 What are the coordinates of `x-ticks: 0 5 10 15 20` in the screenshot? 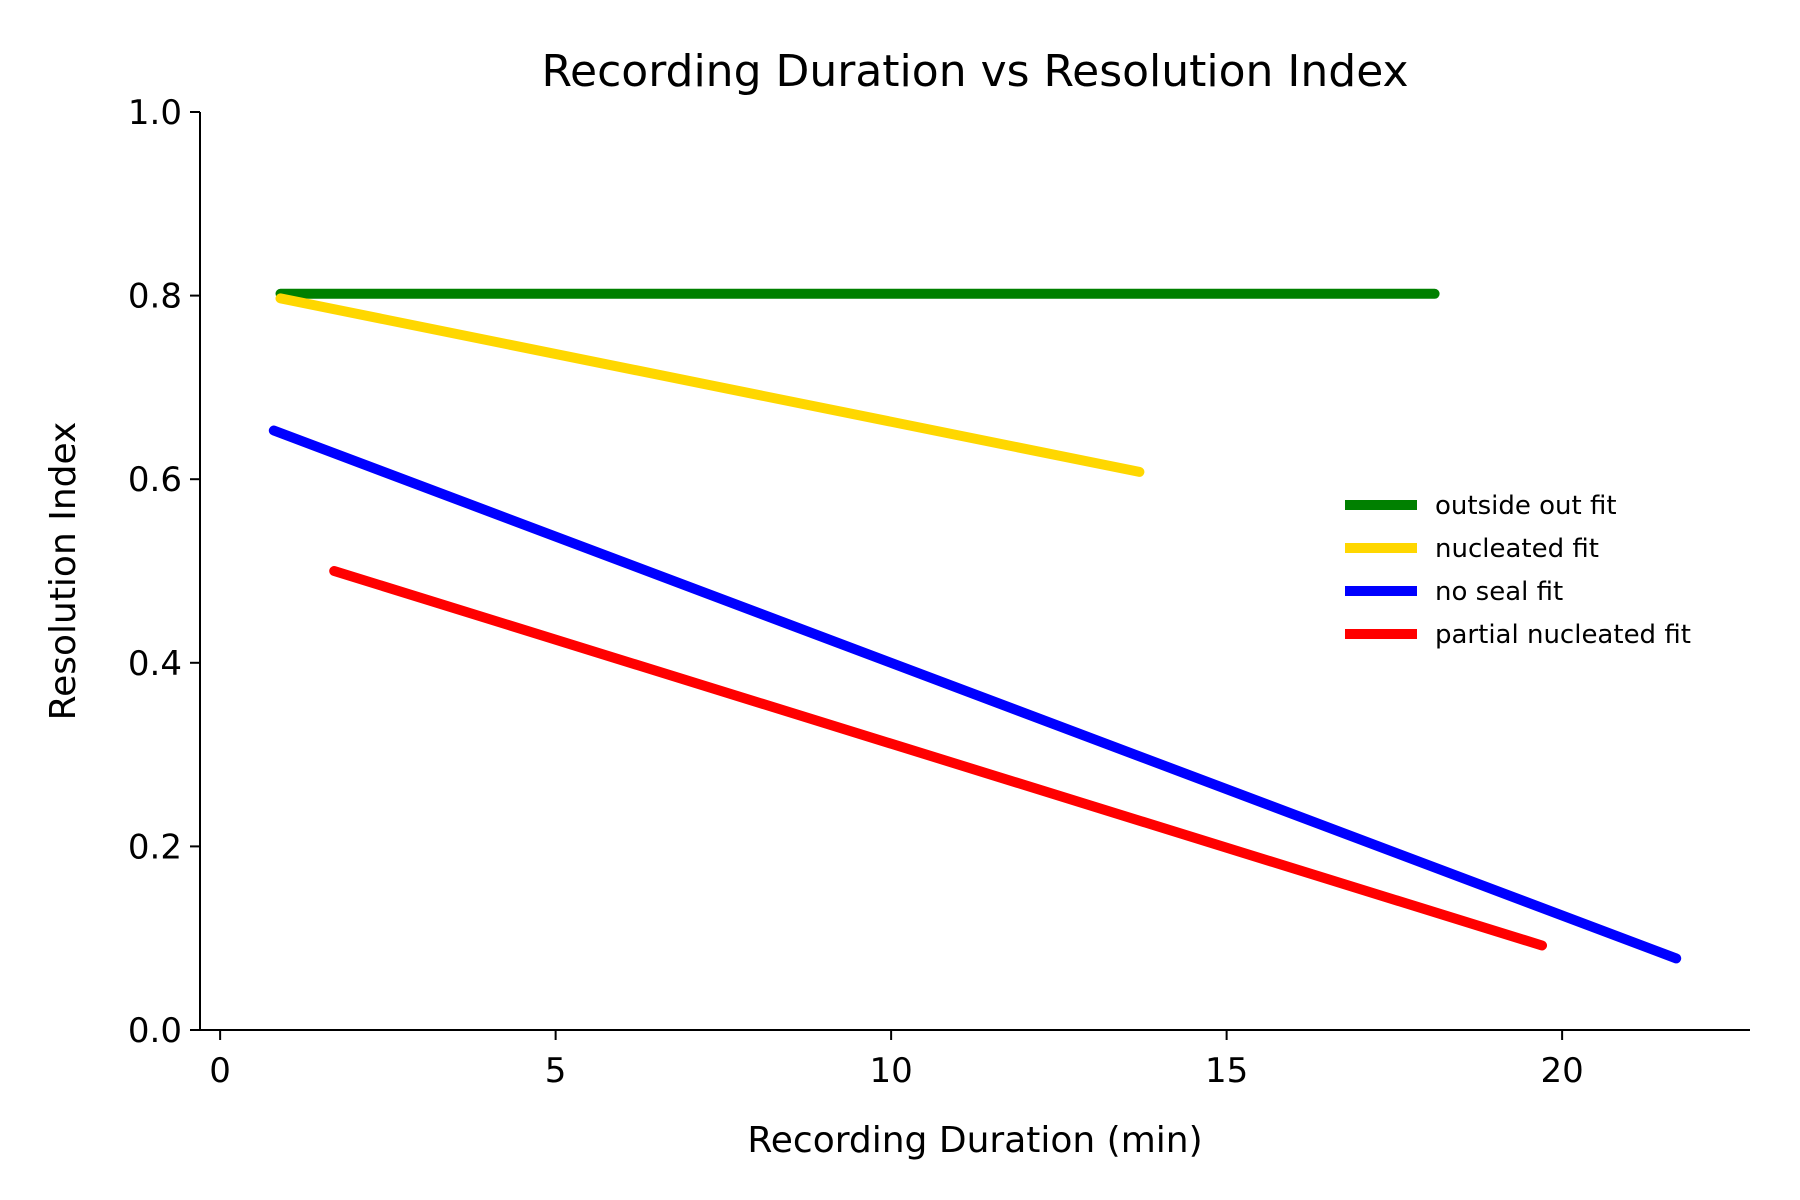 It's located at (896, 1060).